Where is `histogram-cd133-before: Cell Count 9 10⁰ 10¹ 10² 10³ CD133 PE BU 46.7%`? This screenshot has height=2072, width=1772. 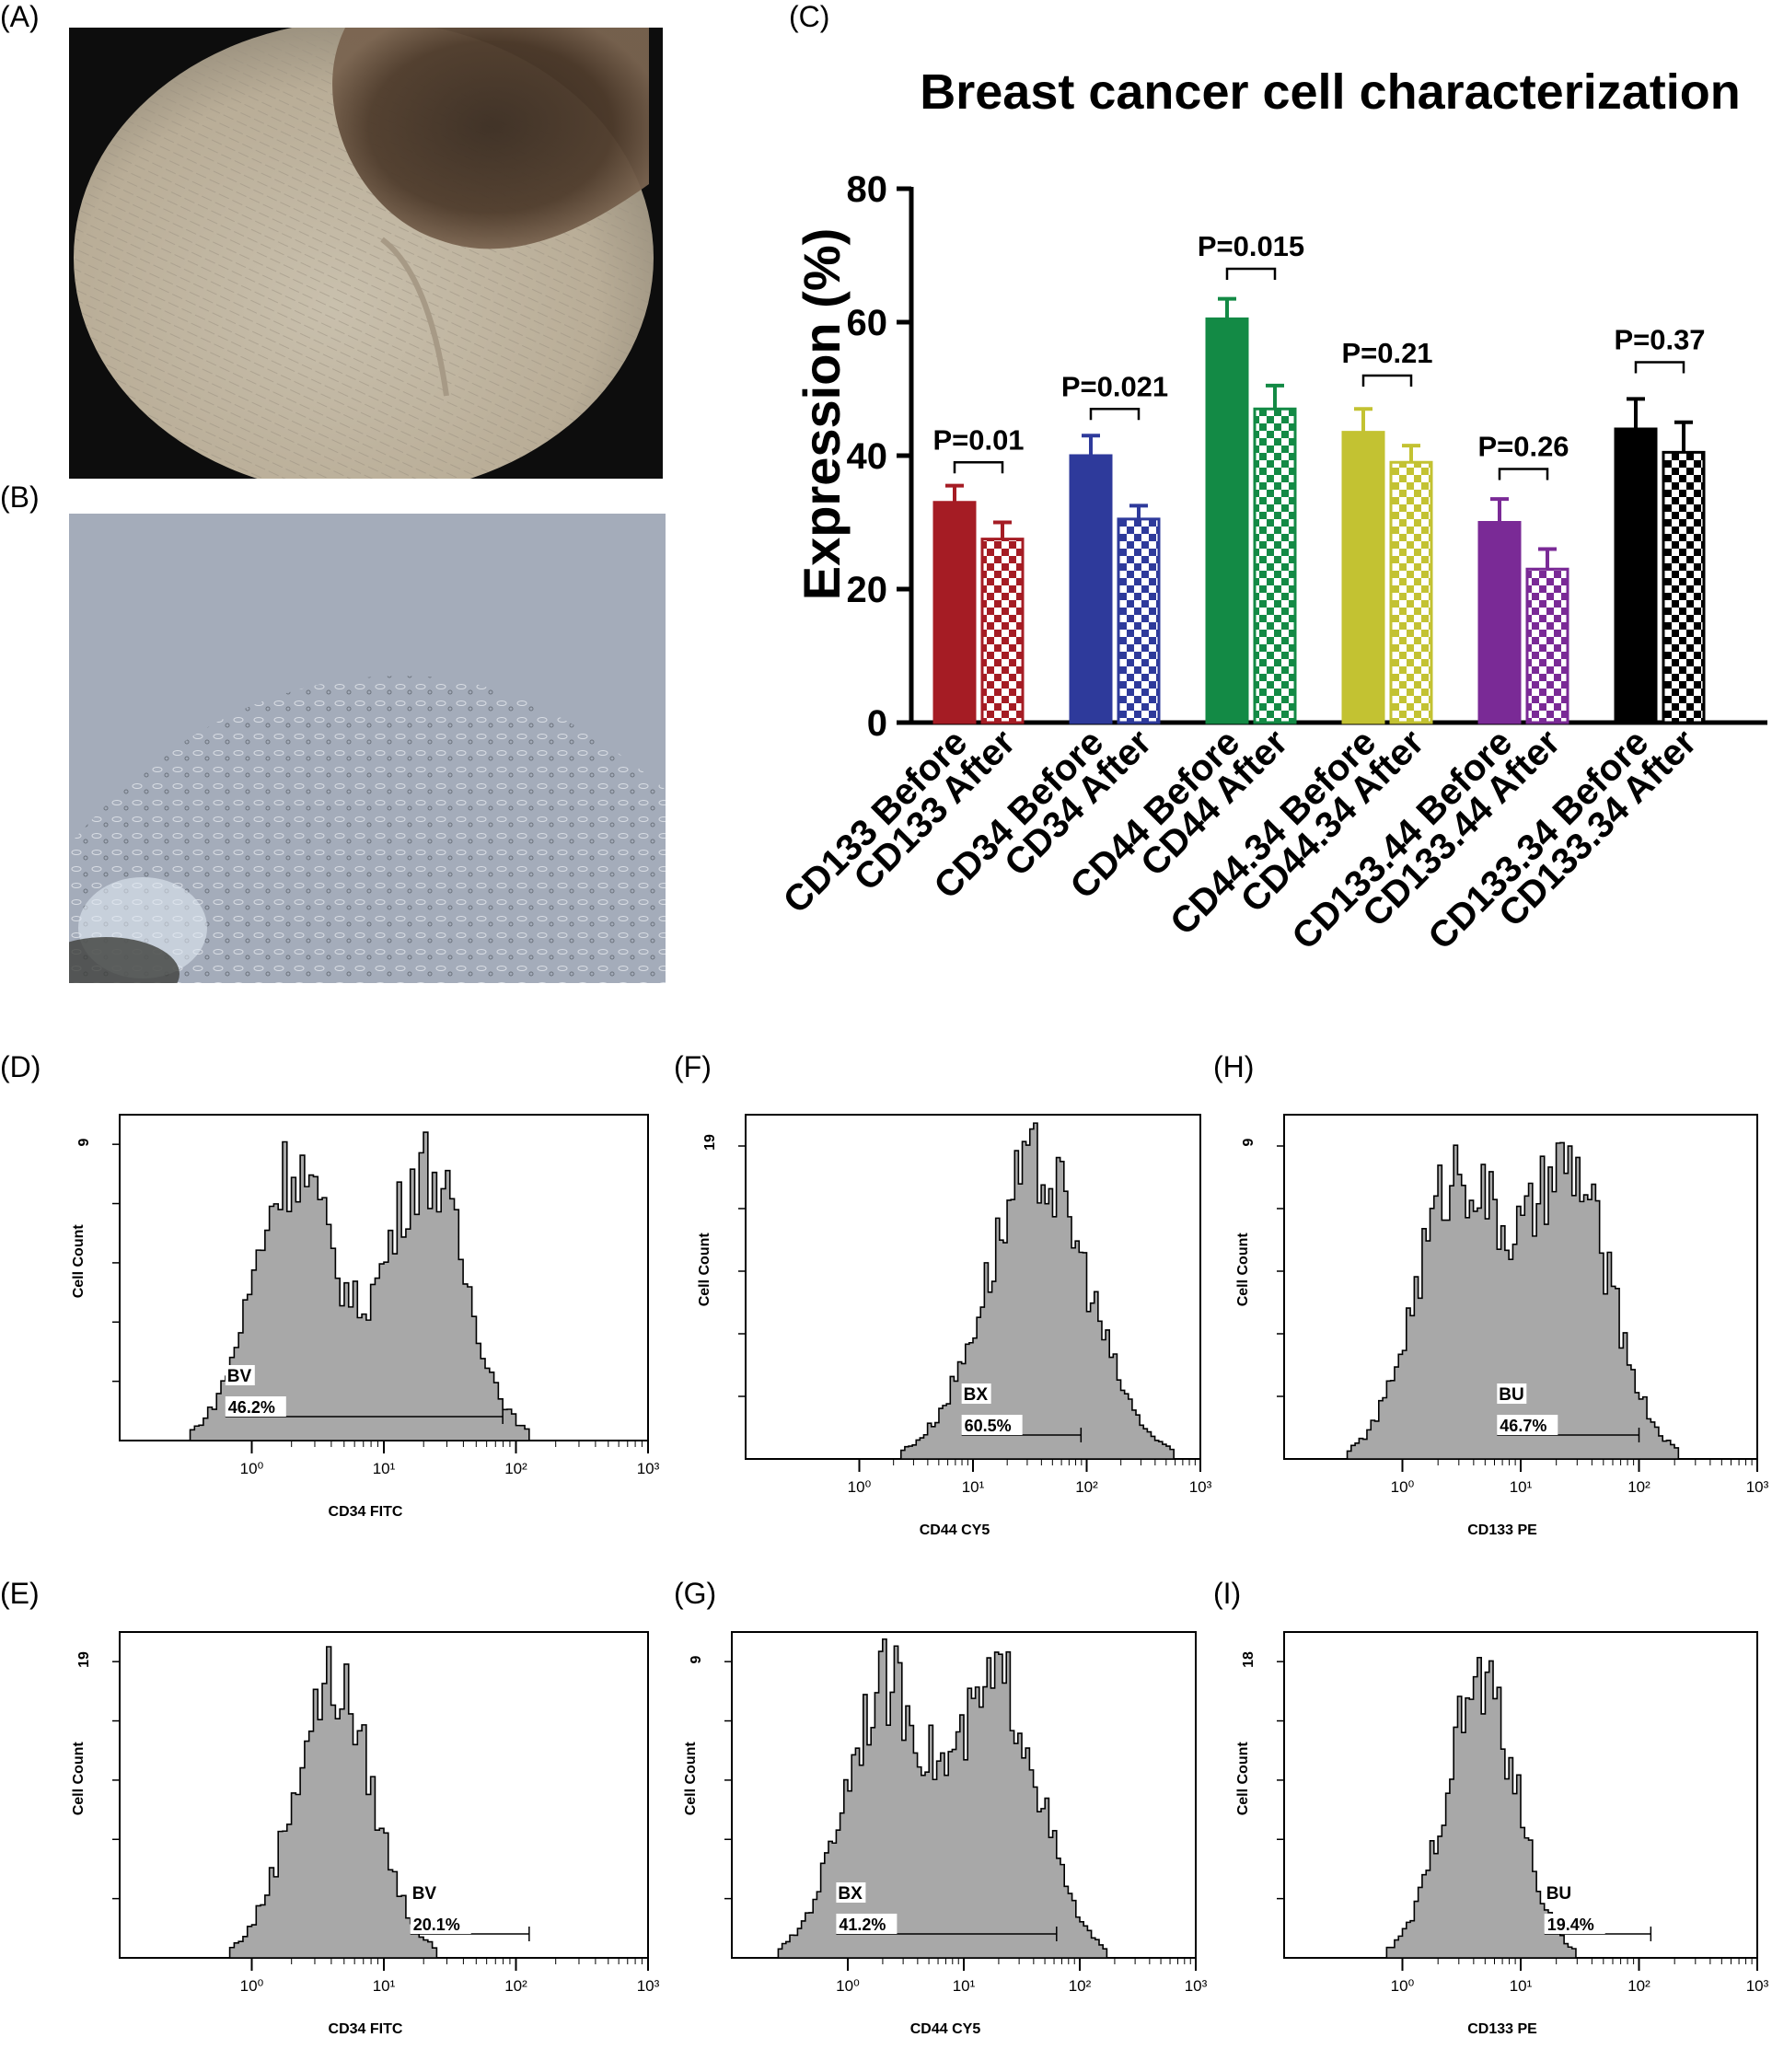 histogram-cd133-before: Cell Count 9 10⁰ 10¹ 10² 10³ CD133 PE BU 46.7% is located at coordinates (1502, 1326).